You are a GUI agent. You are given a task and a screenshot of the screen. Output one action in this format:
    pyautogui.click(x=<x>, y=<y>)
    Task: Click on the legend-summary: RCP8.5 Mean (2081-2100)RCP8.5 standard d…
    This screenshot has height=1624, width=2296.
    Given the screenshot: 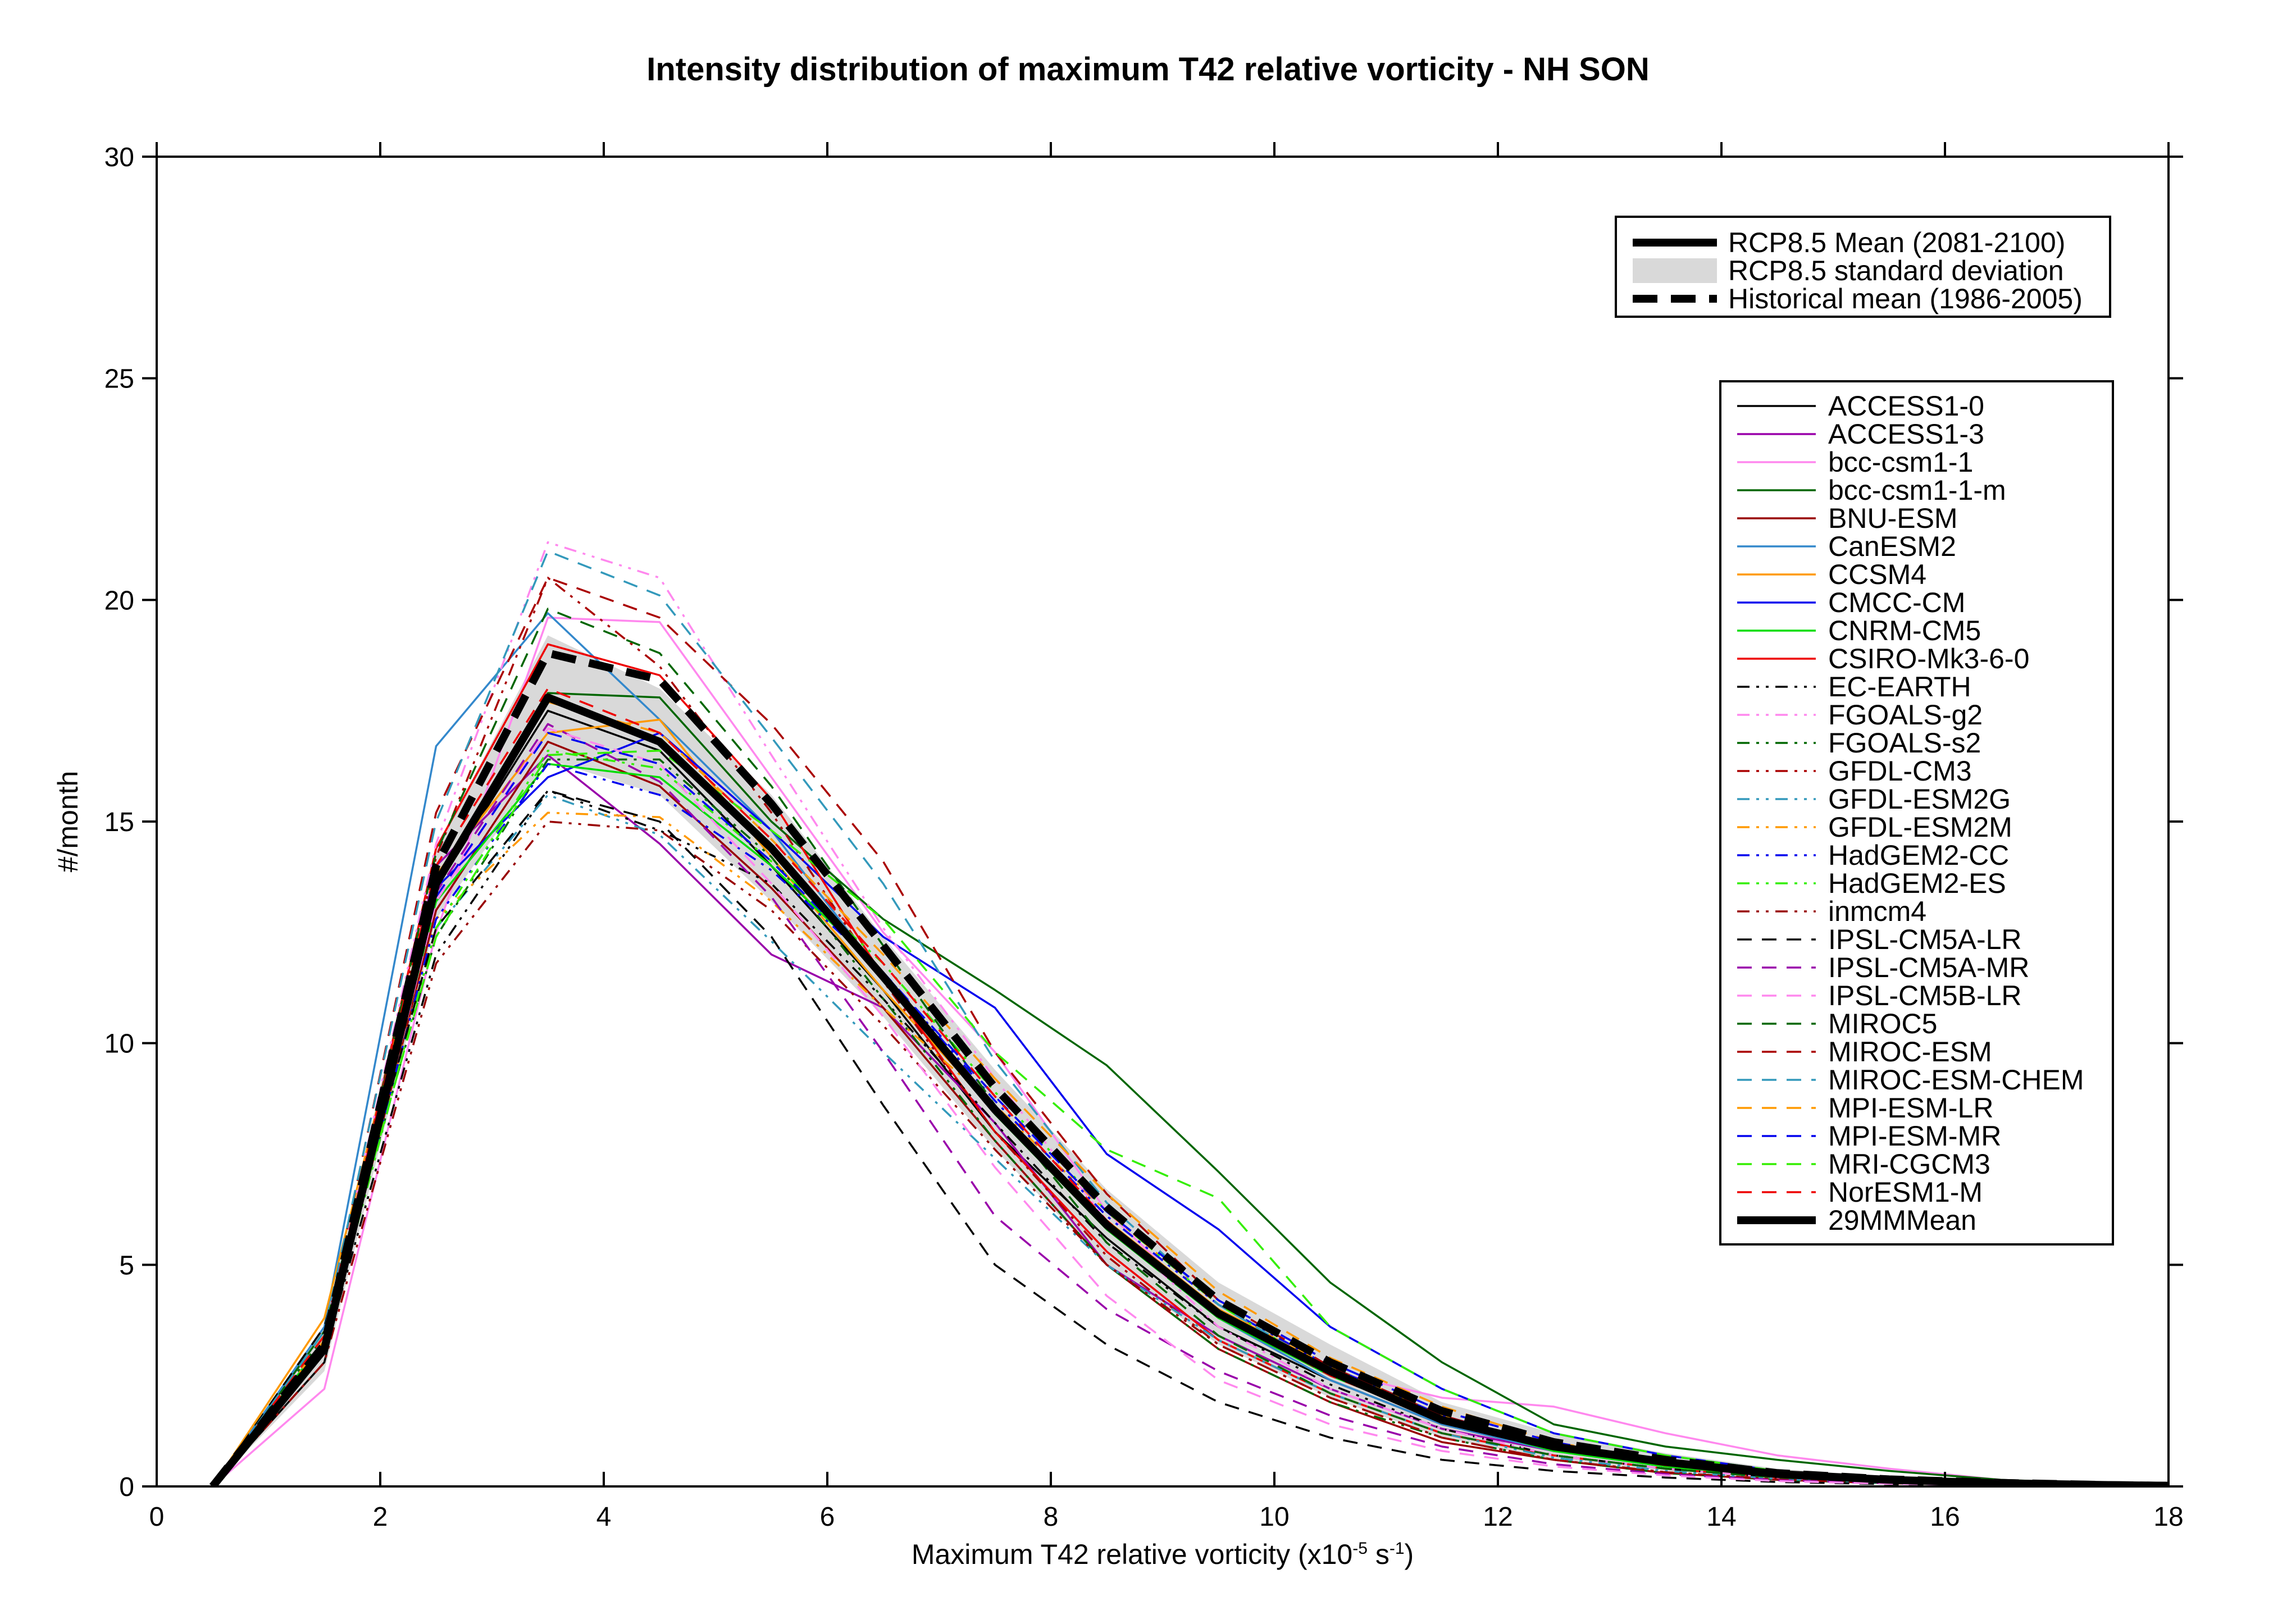 What is the action you would take?
    pyautogui.click(x=1863, y=267)
    